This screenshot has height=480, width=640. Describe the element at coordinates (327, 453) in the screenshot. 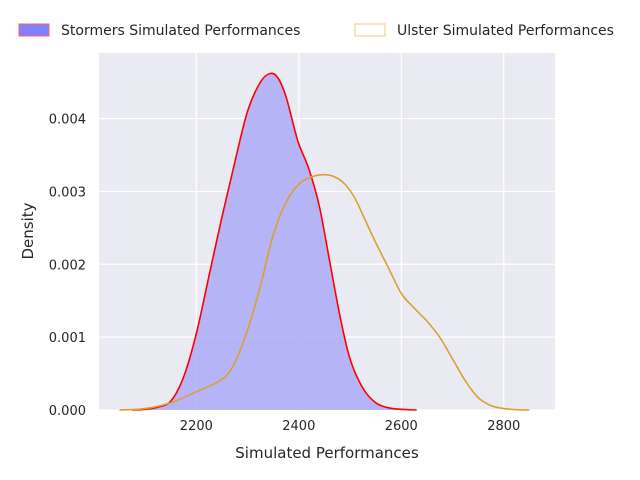

I see `x-axis-label: Simulated Performances` at that location.